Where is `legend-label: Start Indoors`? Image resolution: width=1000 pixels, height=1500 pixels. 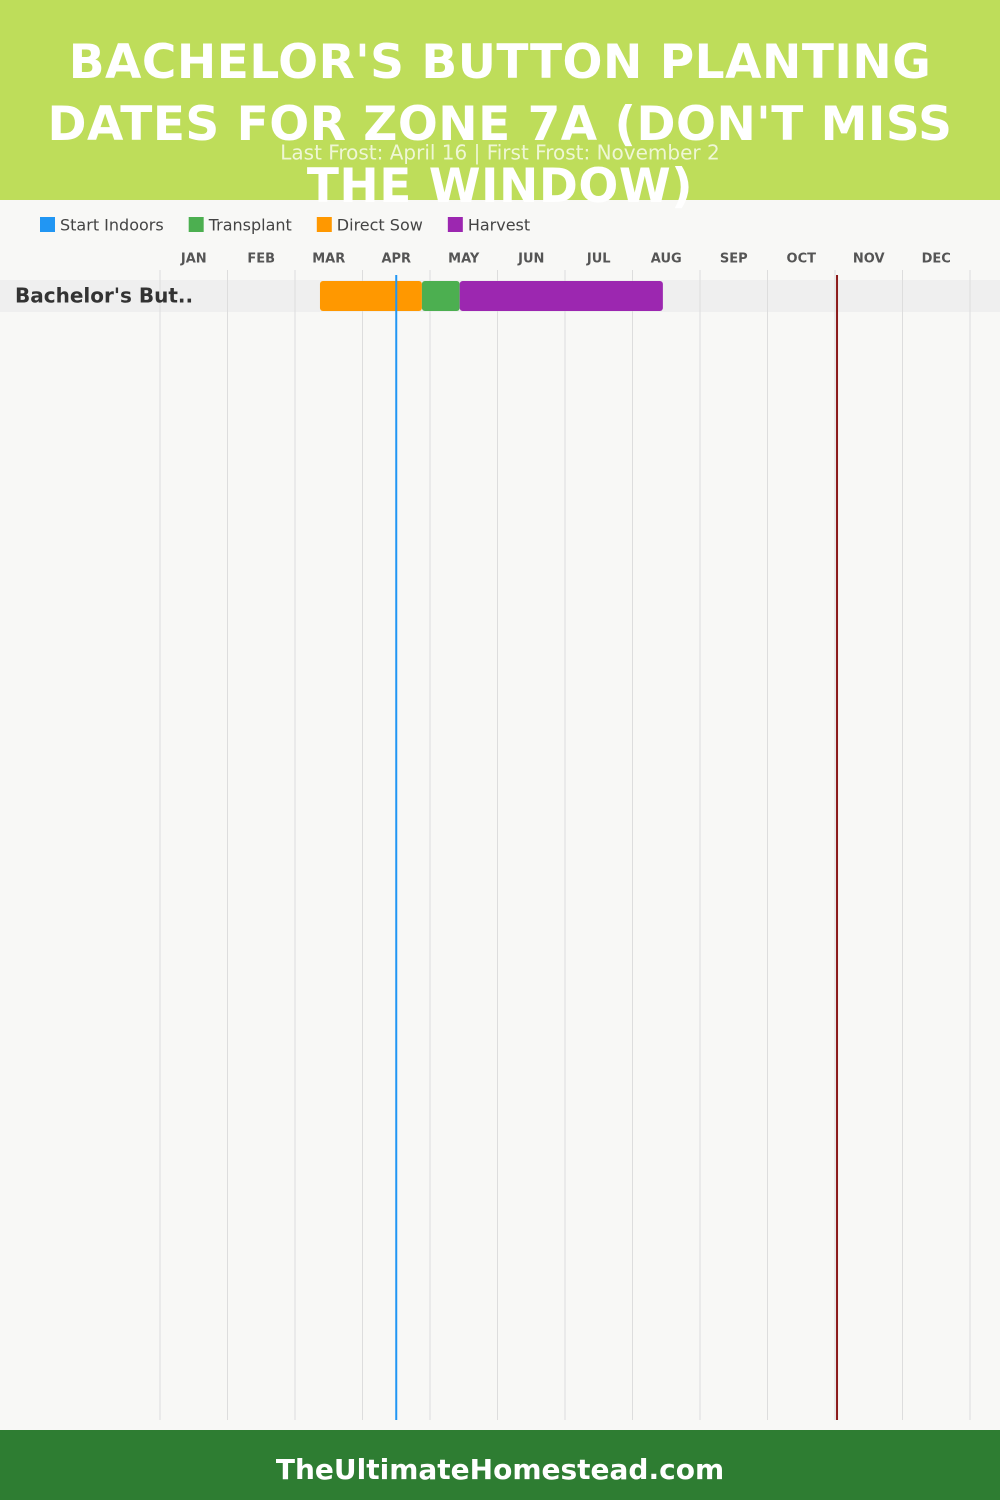
legend-label: Start Indoors is located at coordinates (112, 225).